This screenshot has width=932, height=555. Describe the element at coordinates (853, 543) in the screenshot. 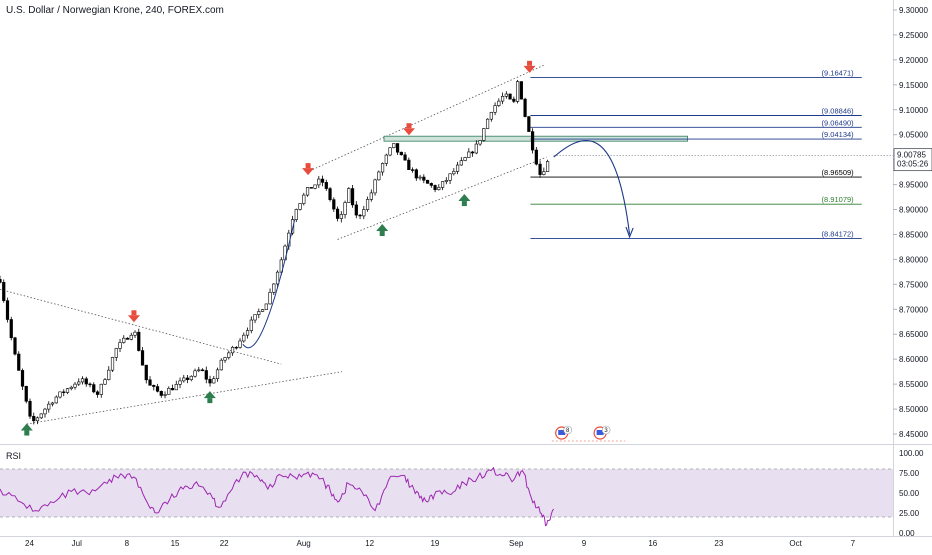

I see `time-tick-label: 7` at that location.